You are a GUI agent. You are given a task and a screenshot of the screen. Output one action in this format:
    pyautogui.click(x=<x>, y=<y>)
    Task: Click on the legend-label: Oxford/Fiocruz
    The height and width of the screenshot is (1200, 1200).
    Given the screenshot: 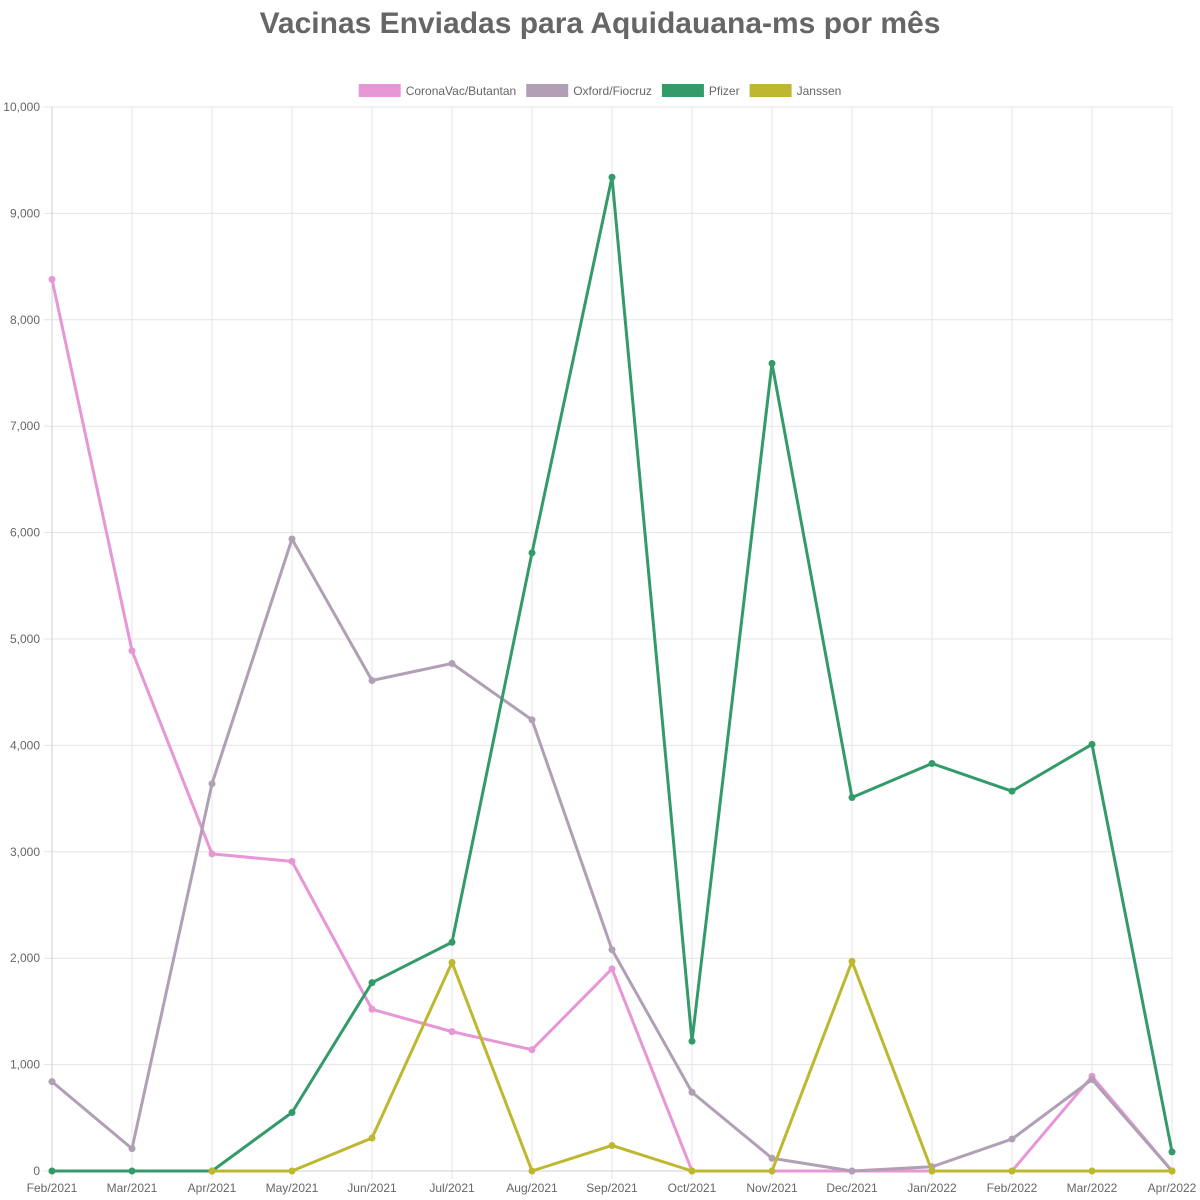 What is the action you would take?
    pyautogui.click(x=612, y=91)
    